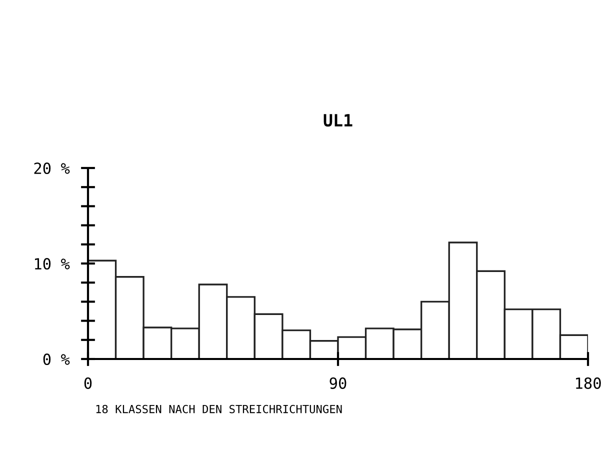 This screenshot has width=601, height=452. What do you see at coordinates (338, 383) in the screenshot?
I see `x-tick-label: 90` at bounding box center [338, 383].